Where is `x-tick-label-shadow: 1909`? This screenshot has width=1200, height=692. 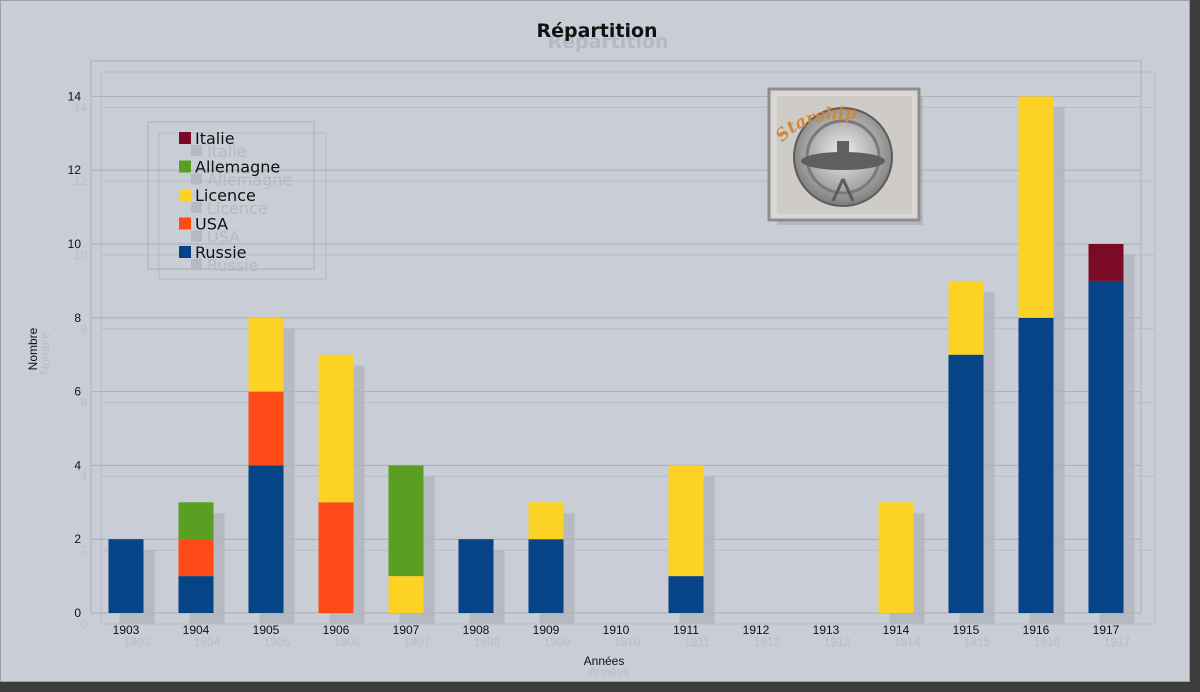
x-tick-label-shadow: 1909 is located at coordinates (557, 642).